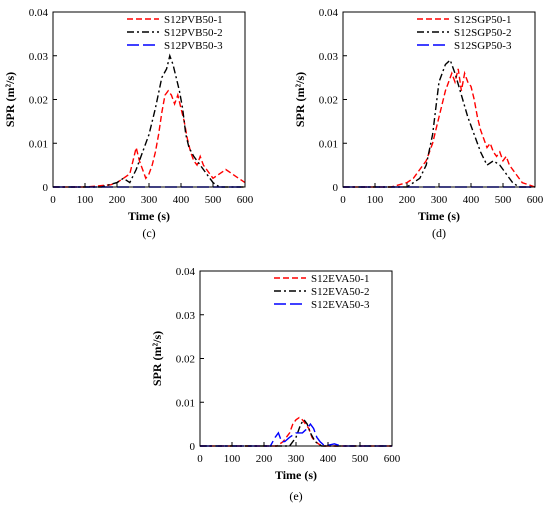 The image size is (550, 512). Describe the element at coordinates (340, 279) in the screenshot. I see `legend-entry: S12EVA50-1` at that location.